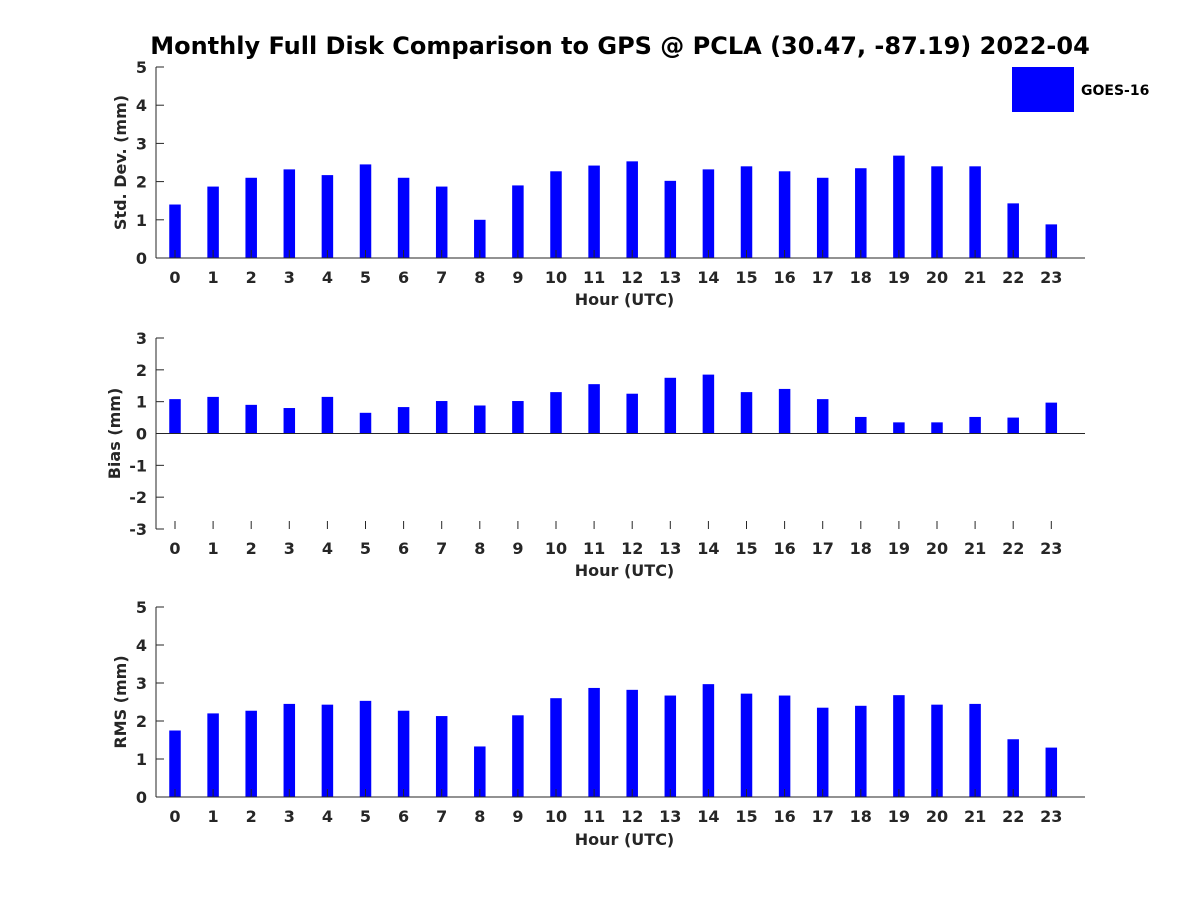  I want to click on y-tick-label: -3, so click(138, 529).